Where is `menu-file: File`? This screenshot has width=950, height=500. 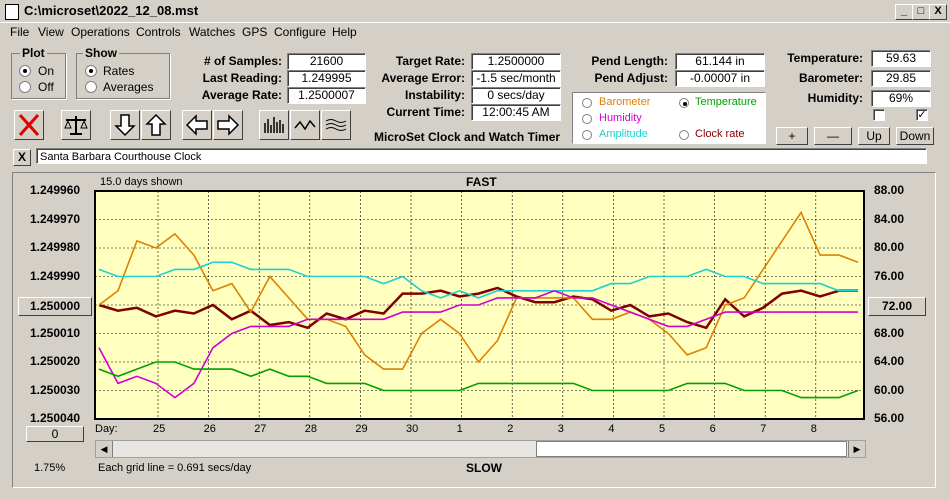 menu-file: File is located at coordinates (20, 32).